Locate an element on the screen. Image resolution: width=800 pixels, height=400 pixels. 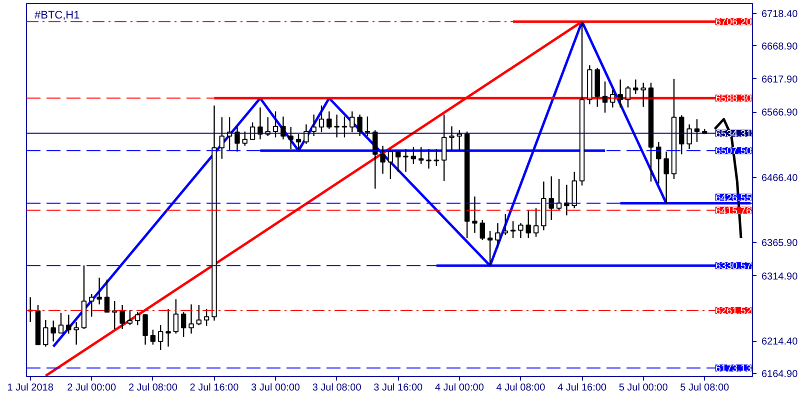
y-tick-label: 6214.40 is located at coordinates (780, 342).